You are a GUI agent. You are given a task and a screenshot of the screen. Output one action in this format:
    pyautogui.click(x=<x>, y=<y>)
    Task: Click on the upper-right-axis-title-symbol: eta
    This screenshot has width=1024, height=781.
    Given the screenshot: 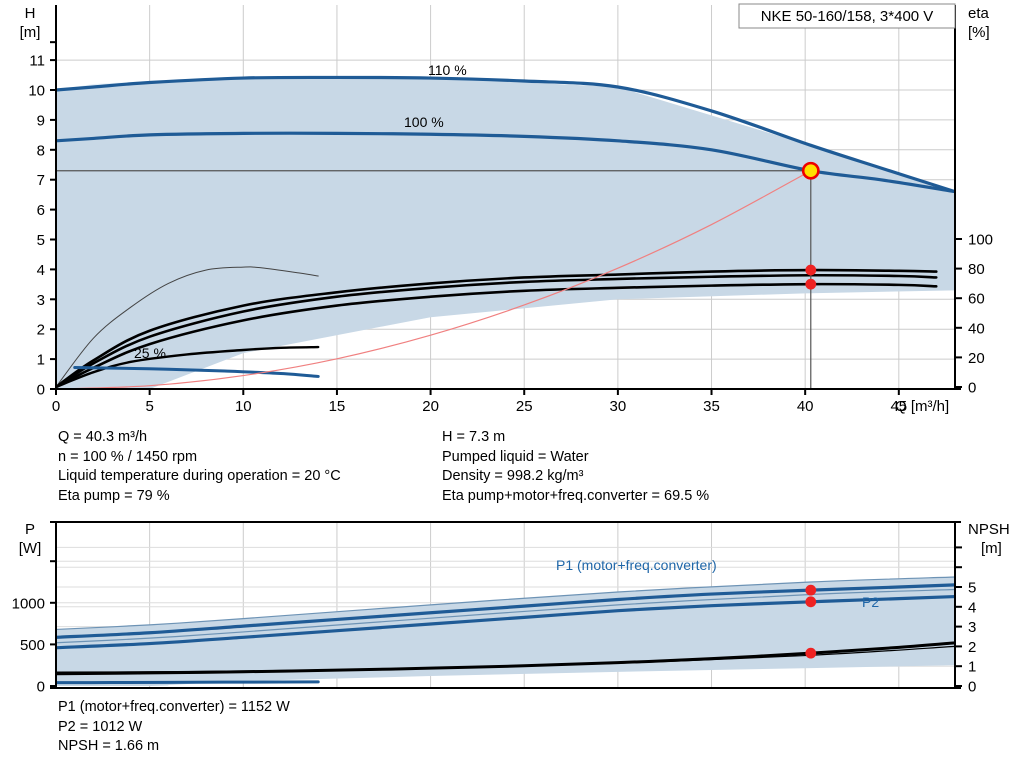 What is the action you would take?
    pyautogui.click(x=979, y=13)
    